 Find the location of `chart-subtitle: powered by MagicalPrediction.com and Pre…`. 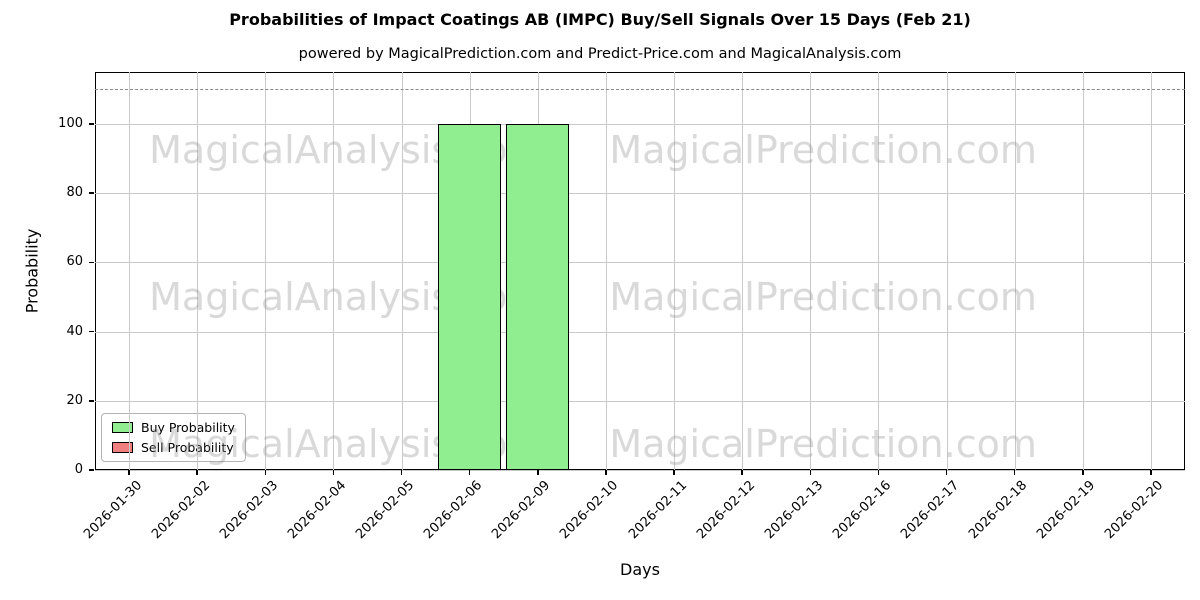

chart-subtitle: powered by MagicalPrediction.com and Pre… is located at coordinates (600, 54).